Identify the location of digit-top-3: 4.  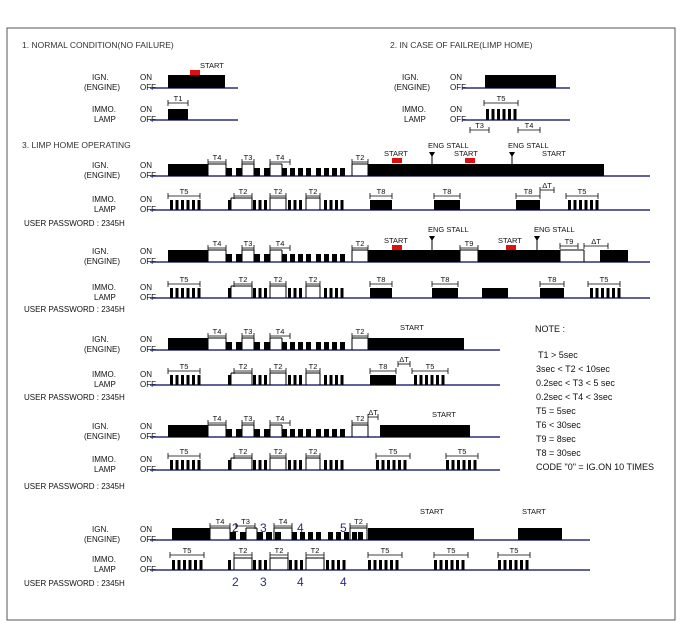
(300, 528).